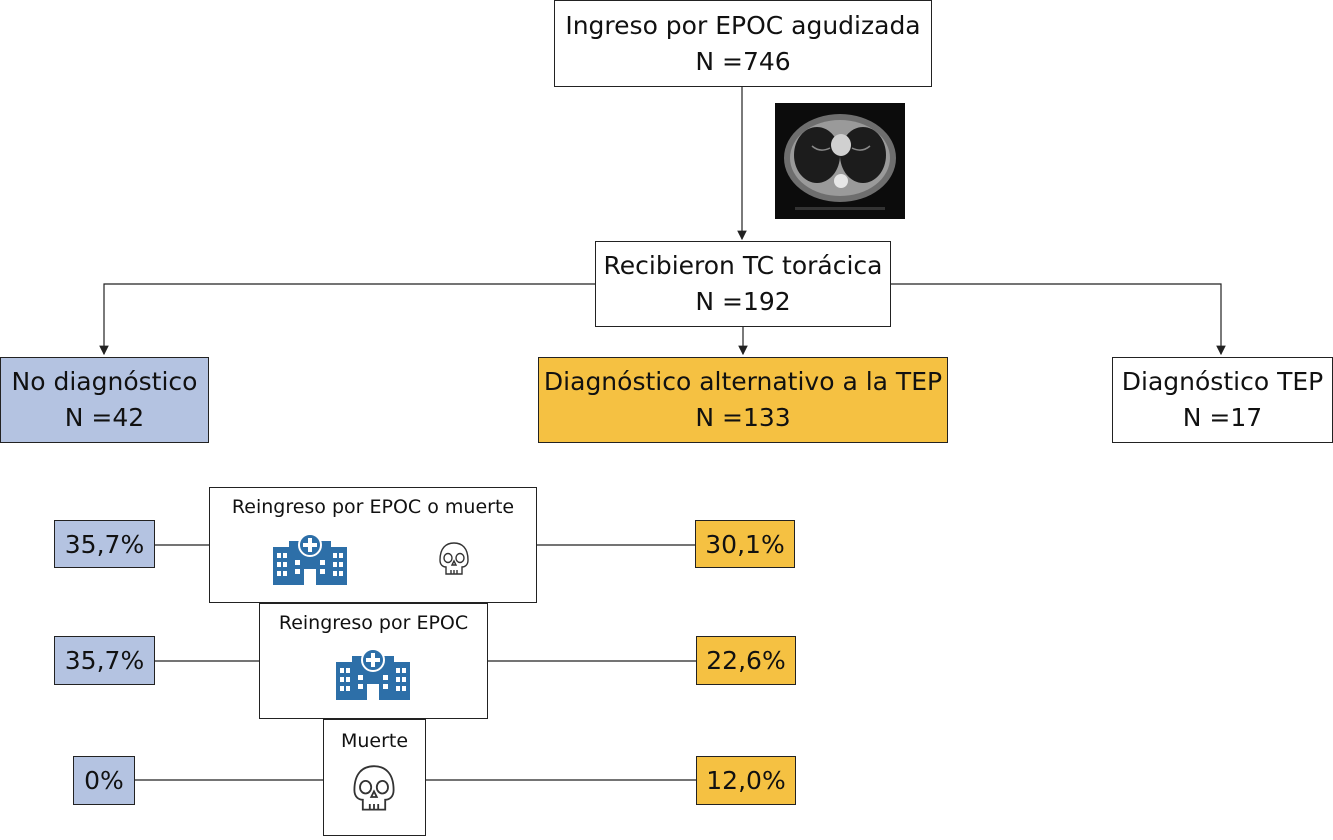 The image size is (1333, 840). Describe the element at coordinates (1058, 319) in the screenshot. I see `arrow-ct-to-tep` at that location.